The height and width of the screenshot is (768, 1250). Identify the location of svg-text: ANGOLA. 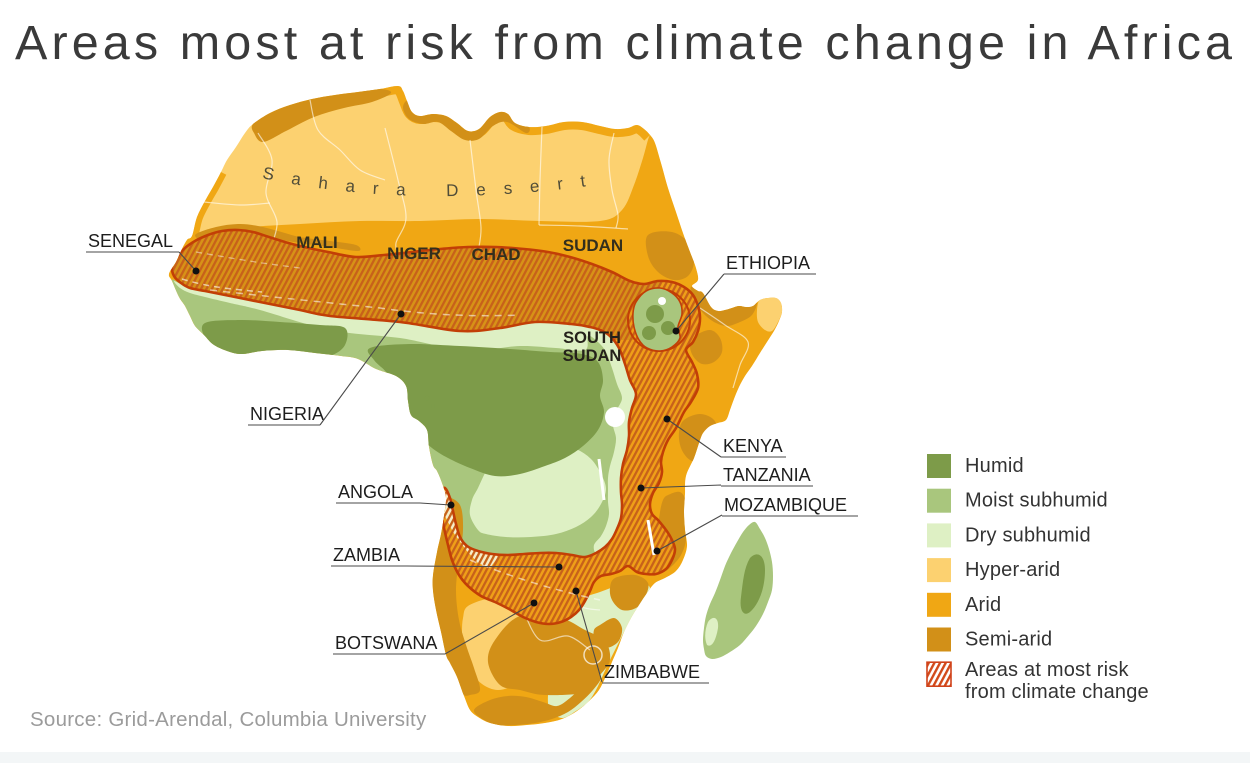
(375, 492).